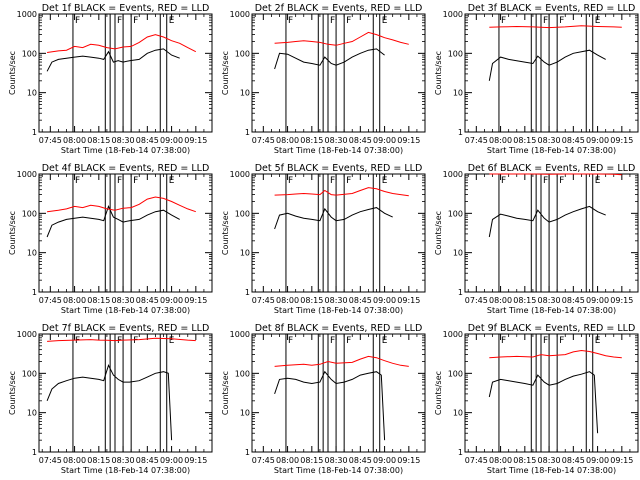 This screenshot has height=480, width=640. What do you see at coordinates (126, 8) in the screenshot?
I see `panel-title: Det 1f BLACK = Events, RED = LLD` at bounding box center [126, 8].